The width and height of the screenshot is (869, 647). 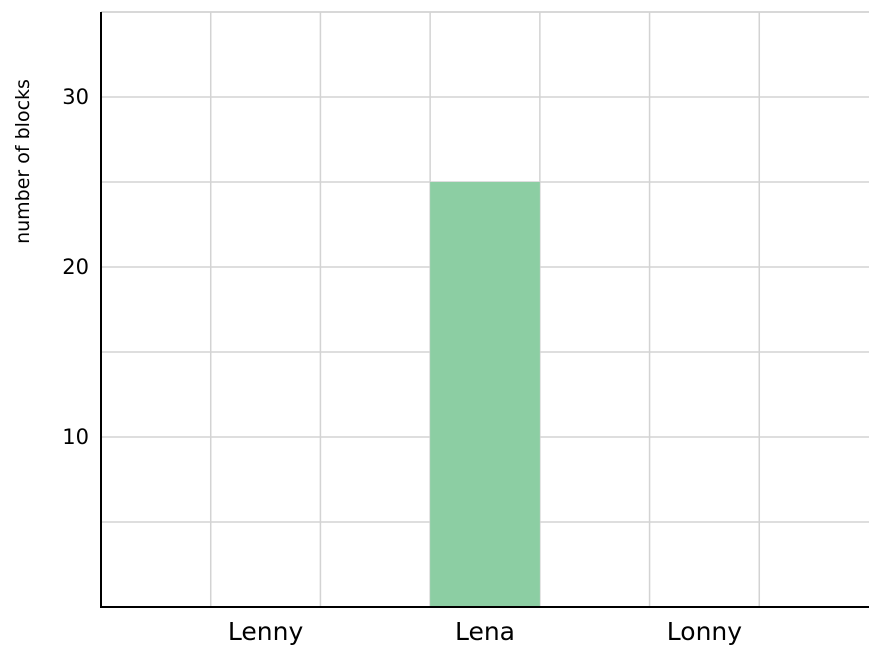 What do you see at coordinates (704, 631) in the screenshot?
I see `x-category-label: Lonny` at bounding box center [704, 631].